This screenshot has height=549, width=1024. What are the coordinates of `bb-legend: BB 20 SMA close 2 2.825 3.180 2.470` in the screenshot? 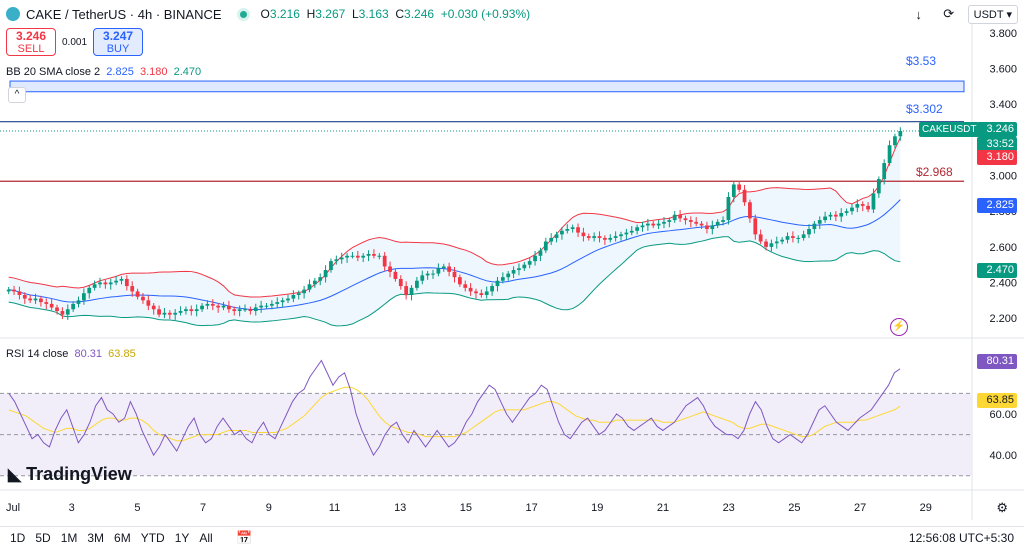 It's located at (103, 72).